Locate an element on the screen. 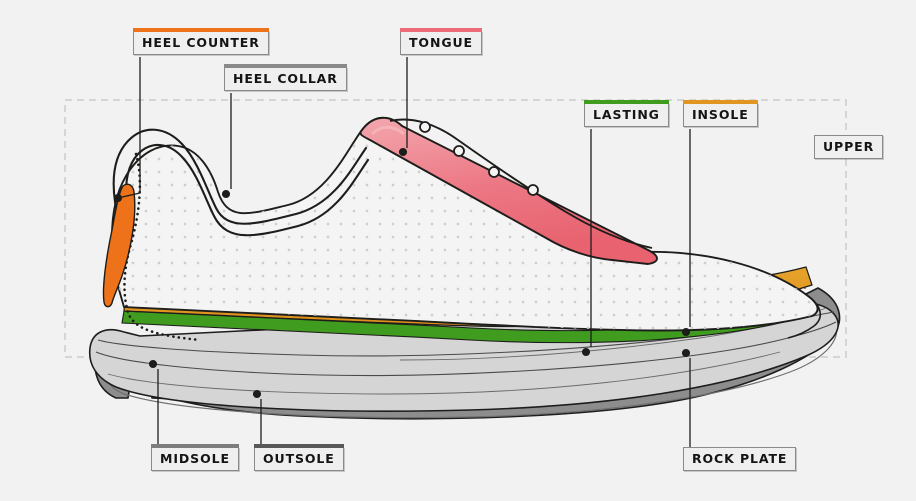  leader-heel-counter is located at coordinates (127, 130).